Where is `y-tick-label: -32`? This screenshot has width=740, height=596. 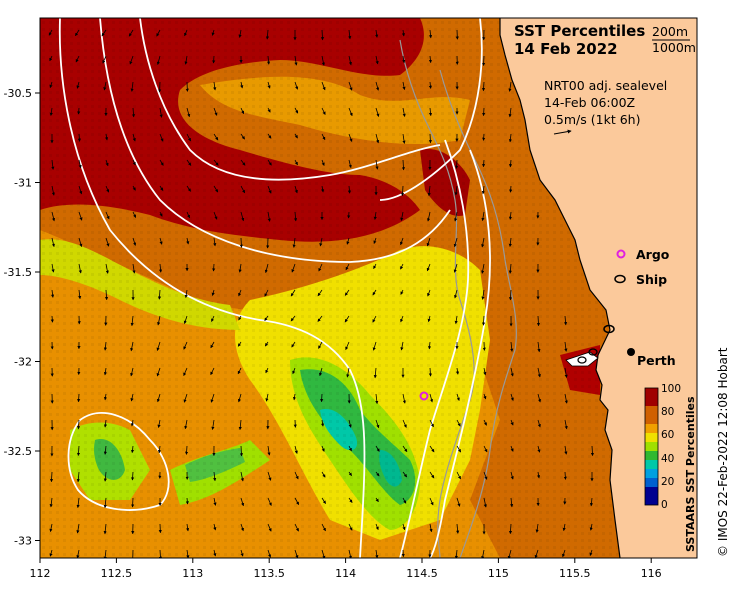
y-tick-label: -32 is located at coordinates (23, 362).